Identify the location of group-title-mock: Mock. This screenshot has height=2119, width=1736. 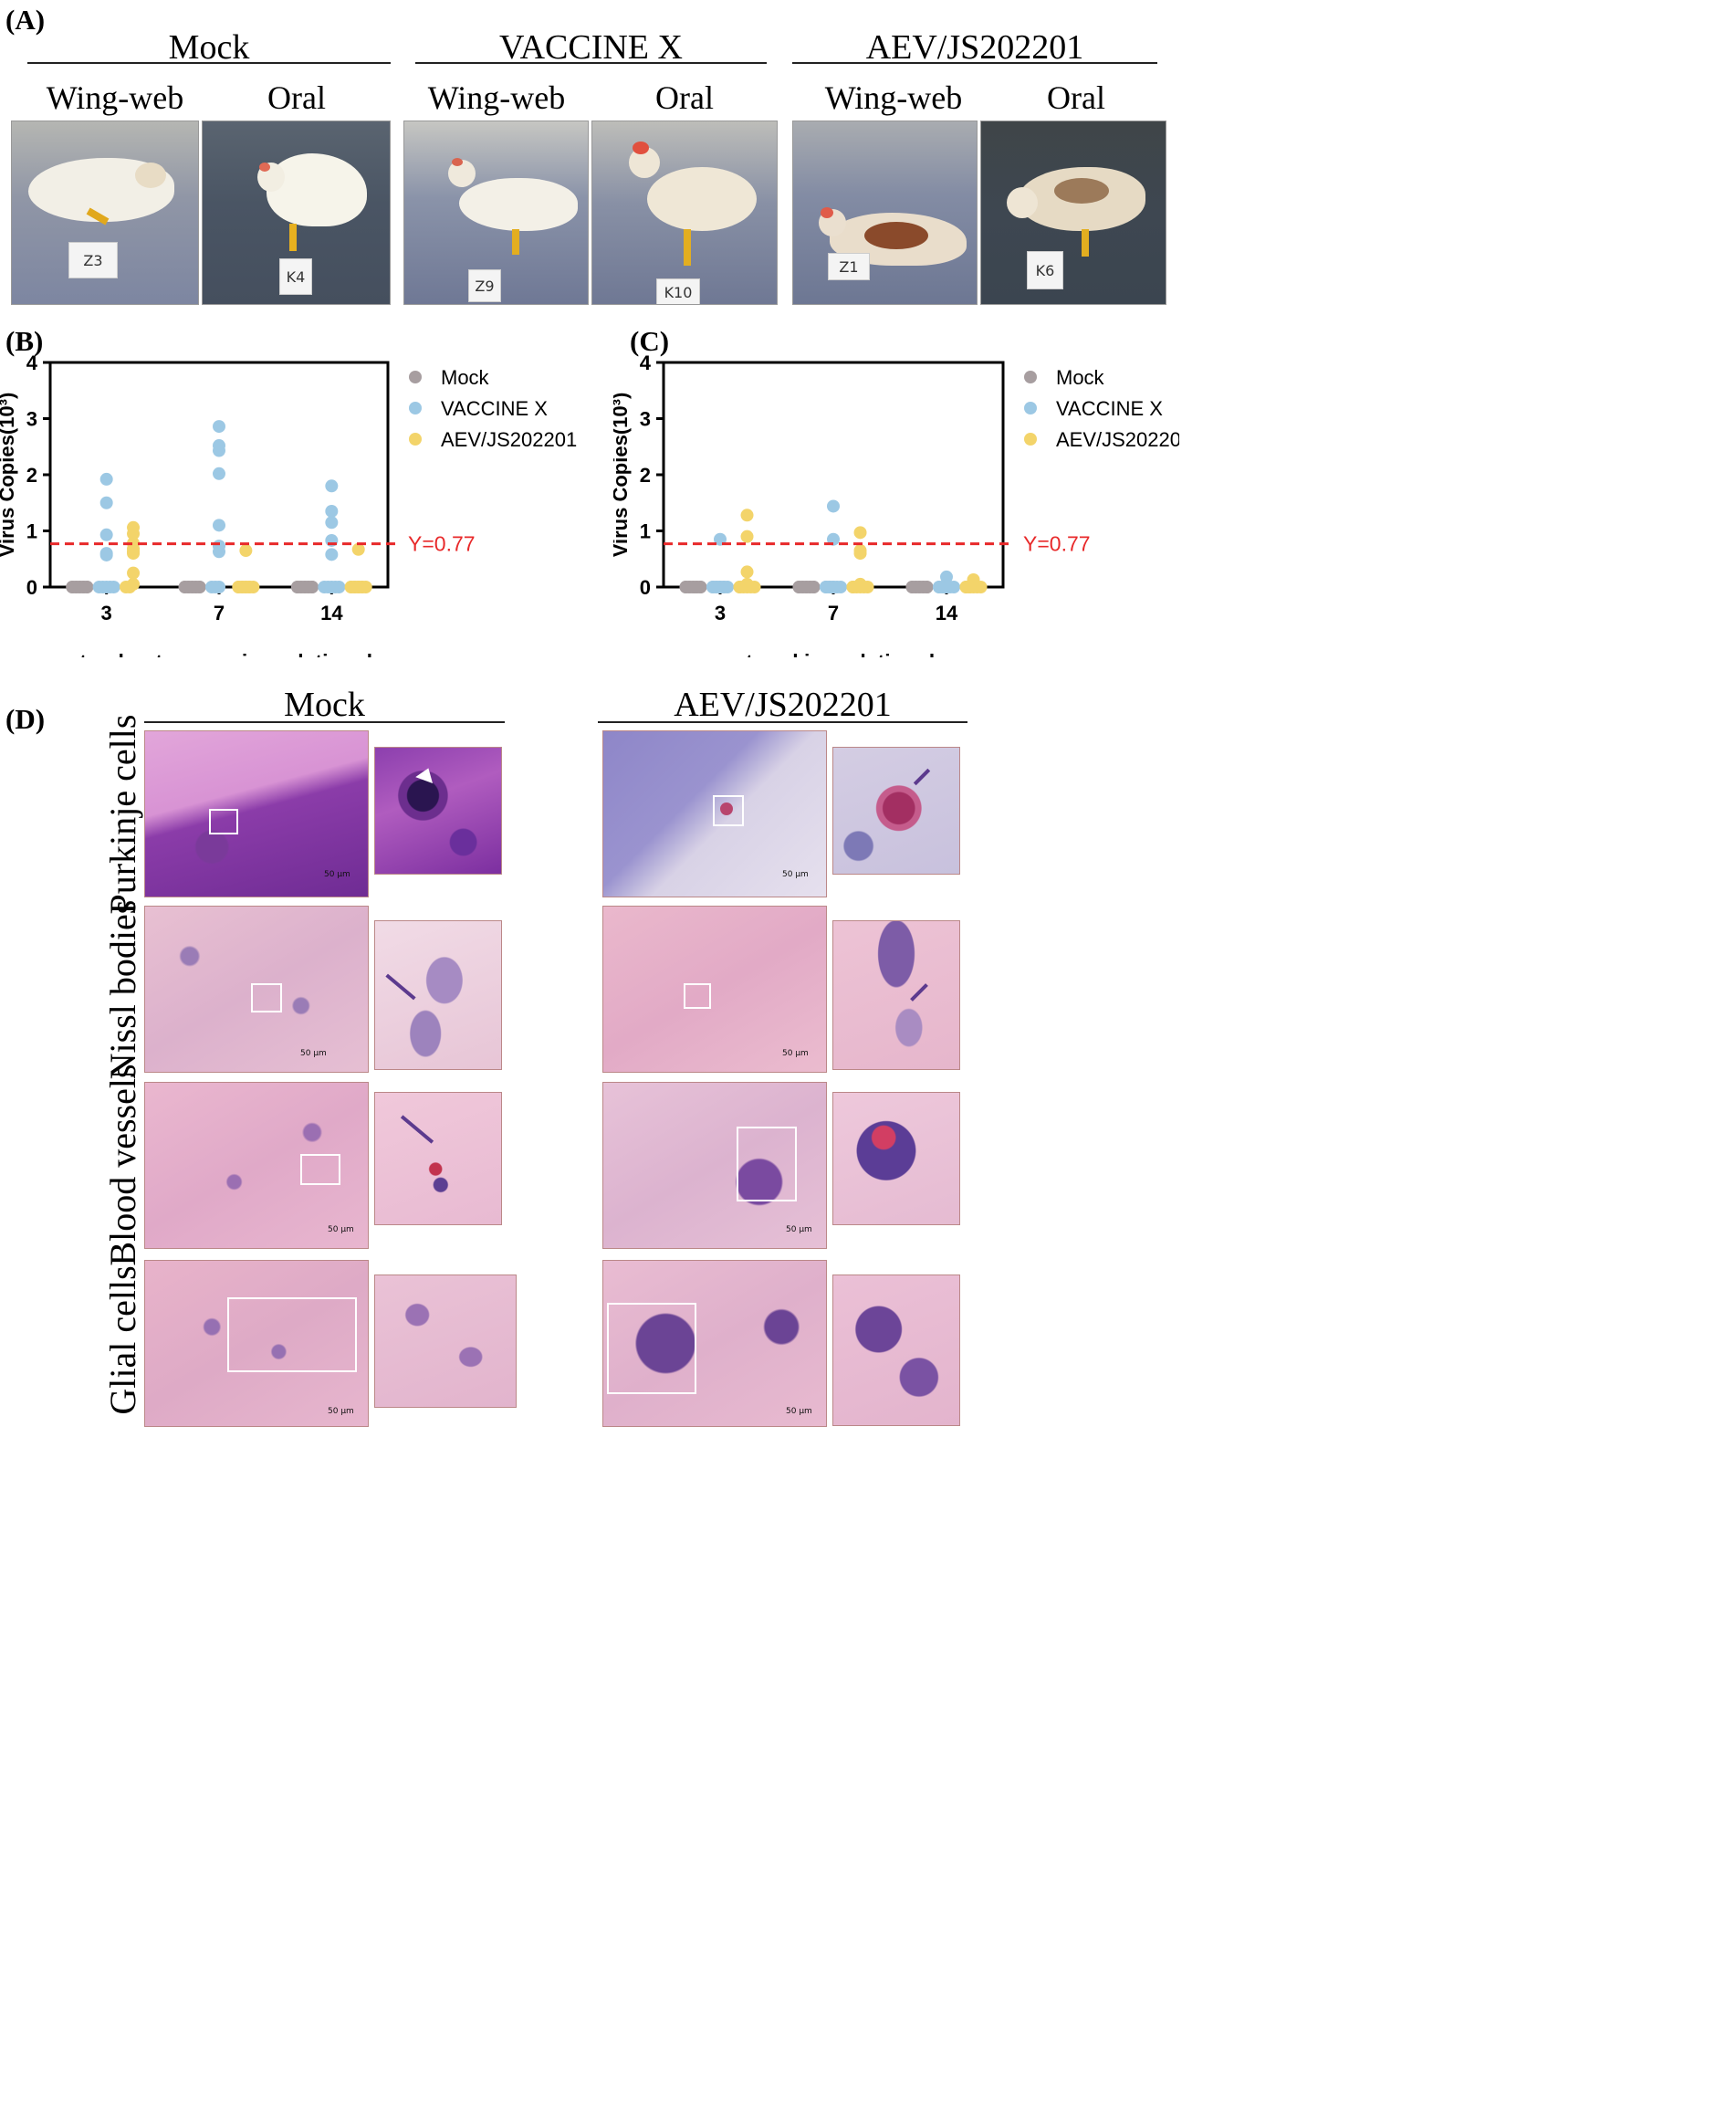
(209, 48).